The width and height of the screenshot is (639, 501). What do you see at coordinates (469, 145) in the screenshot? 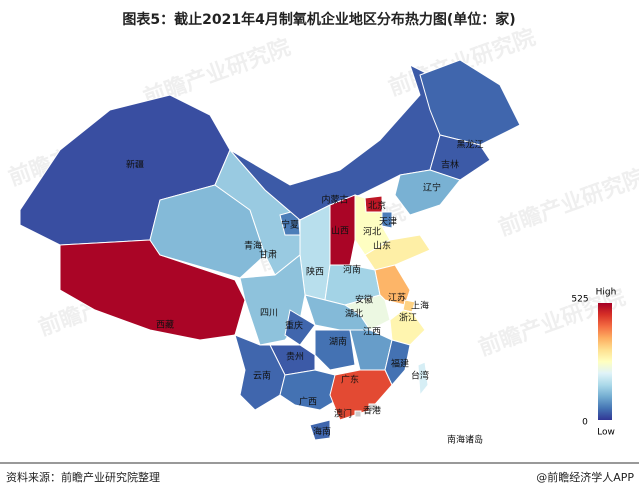
I see `region-label: 黑龙江` at bounding box center [469, 145].